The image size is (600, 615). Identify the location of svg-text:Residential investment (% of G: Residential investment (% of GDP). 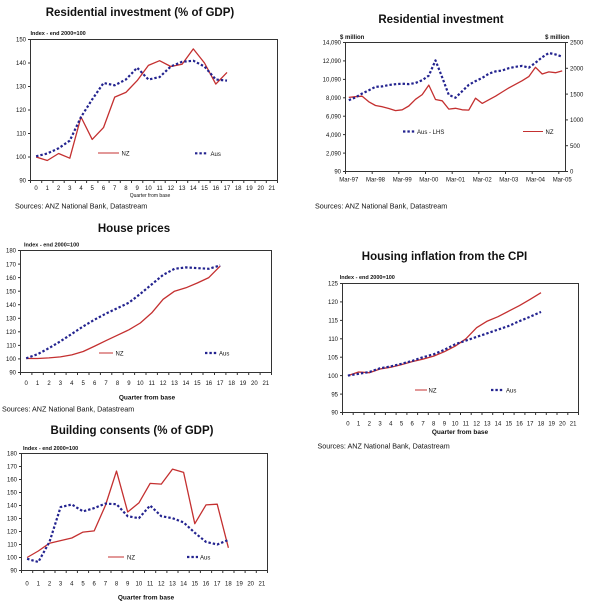
(140, 13).